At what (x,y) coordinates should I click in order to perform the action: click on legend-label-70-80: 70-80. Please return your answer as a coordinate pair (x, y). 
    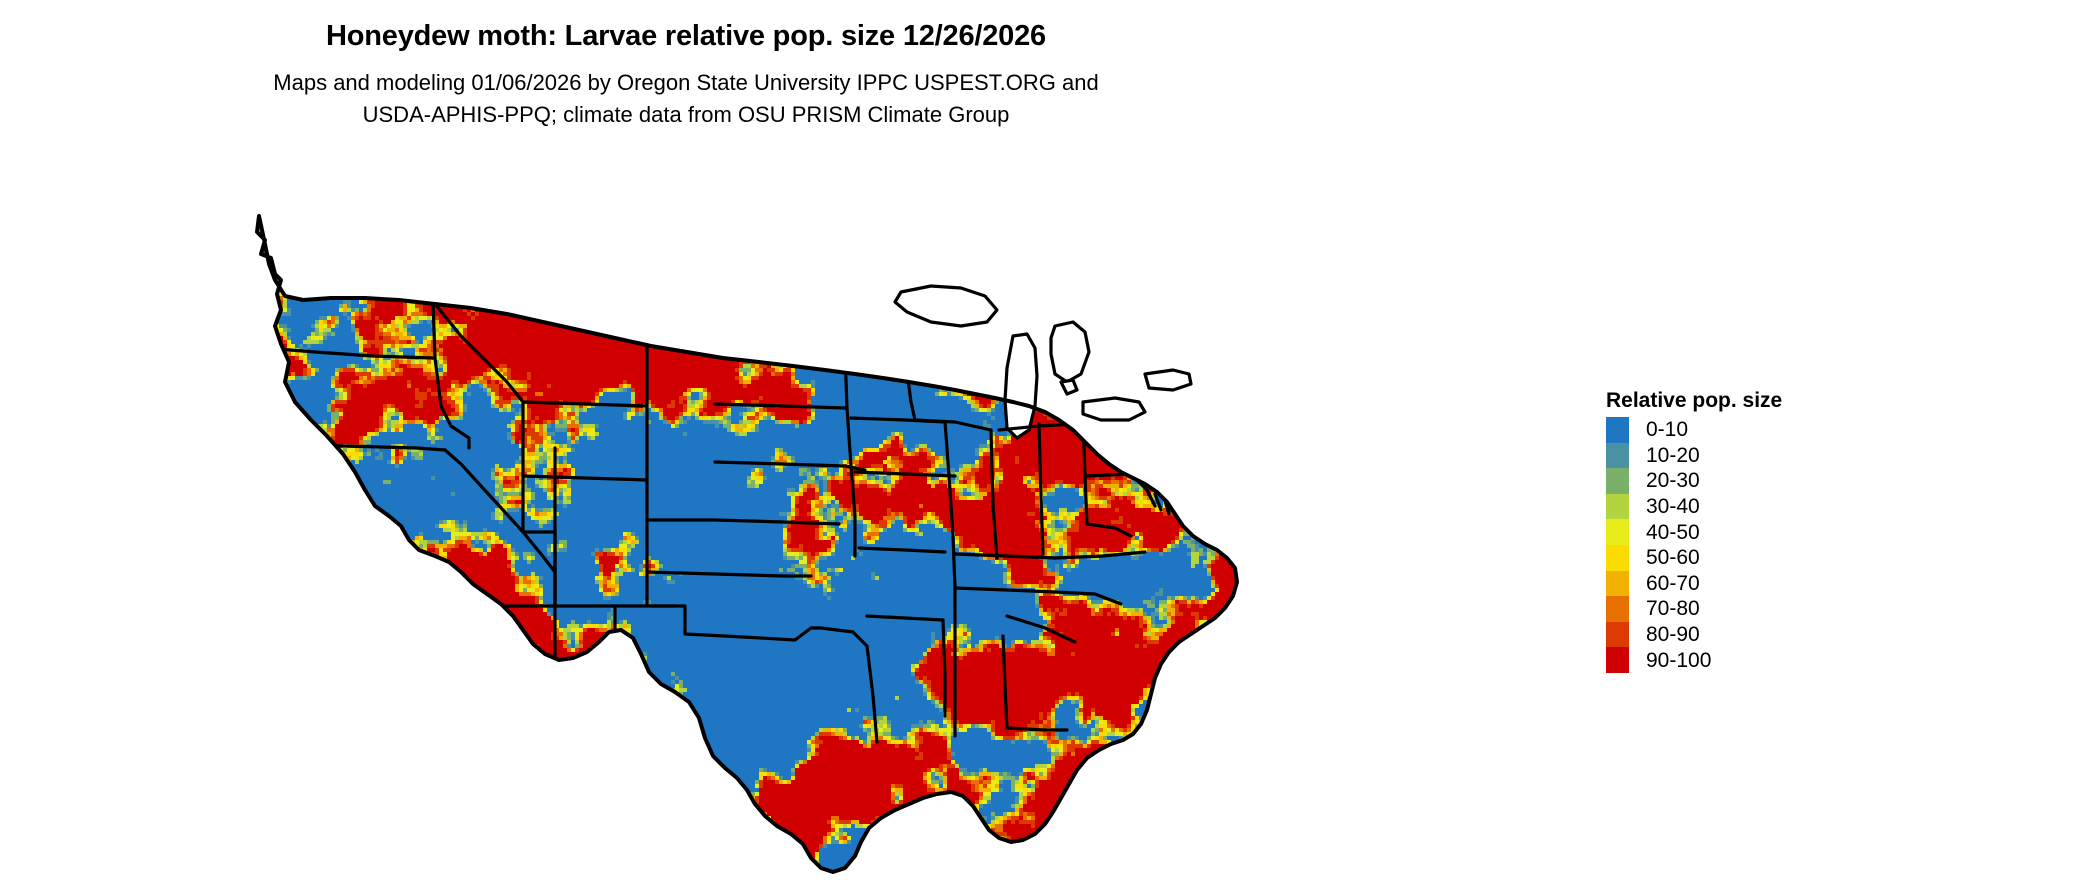
    Looking at the image, I should click on (1673, 609).